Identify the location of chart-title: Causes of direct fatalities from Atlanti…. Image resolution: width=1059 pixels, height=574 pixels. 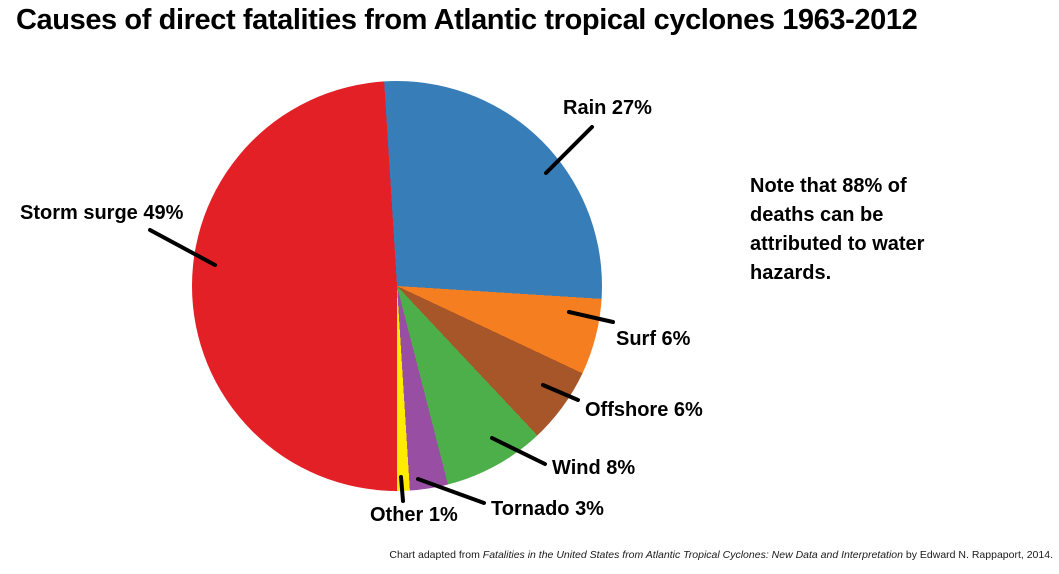
(467, 20).